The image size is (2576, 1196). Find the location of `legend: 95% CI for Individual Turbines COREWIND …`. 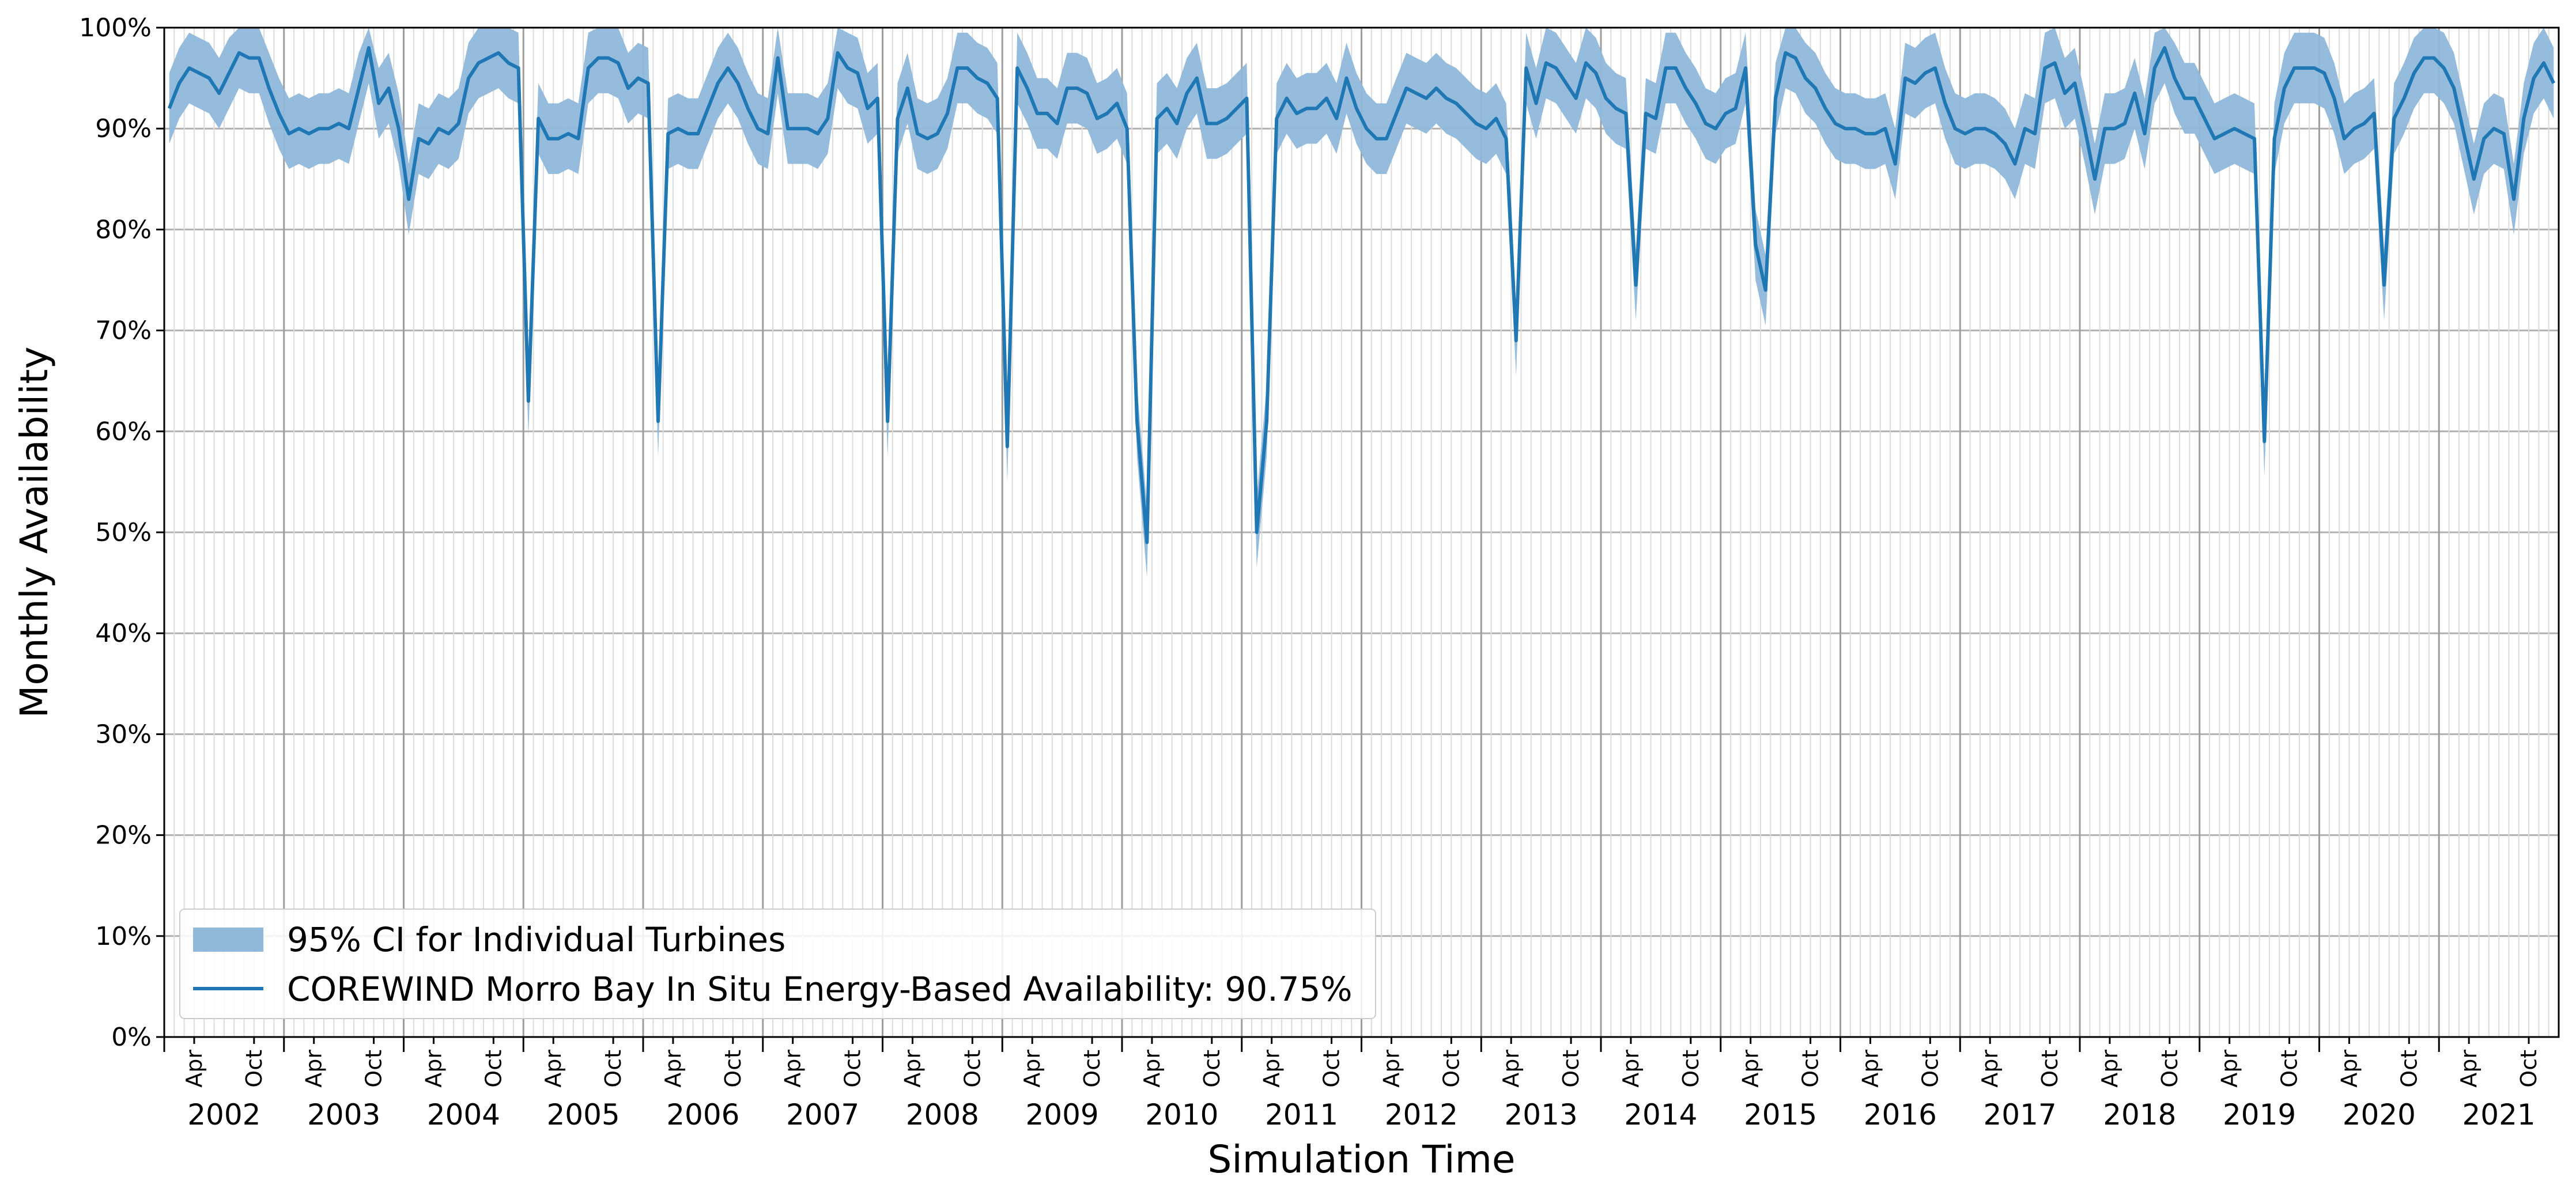

legend: 95% CI for Individual Turbines COREWIND … is located at coordinates (777, 964).